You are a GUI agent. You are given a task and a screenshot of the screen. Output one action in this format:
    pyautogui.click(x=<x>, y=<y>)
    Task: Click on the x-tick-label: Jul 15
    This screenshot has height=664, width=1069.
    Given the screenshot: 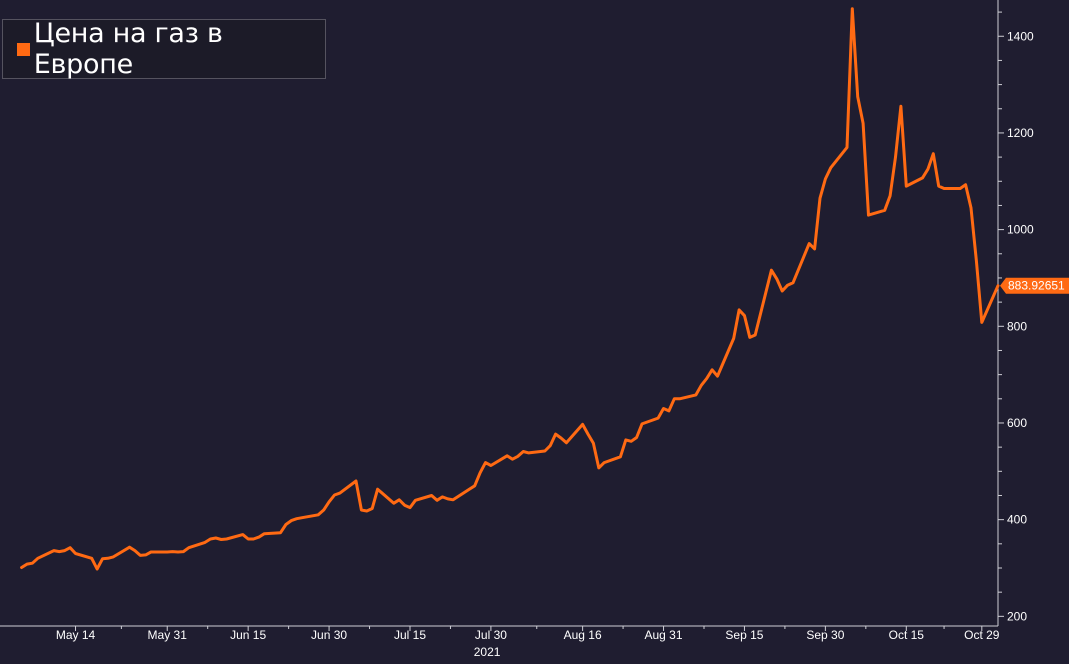 What is the action you would take?
    pyautogui.click(x=410, y=635)
    